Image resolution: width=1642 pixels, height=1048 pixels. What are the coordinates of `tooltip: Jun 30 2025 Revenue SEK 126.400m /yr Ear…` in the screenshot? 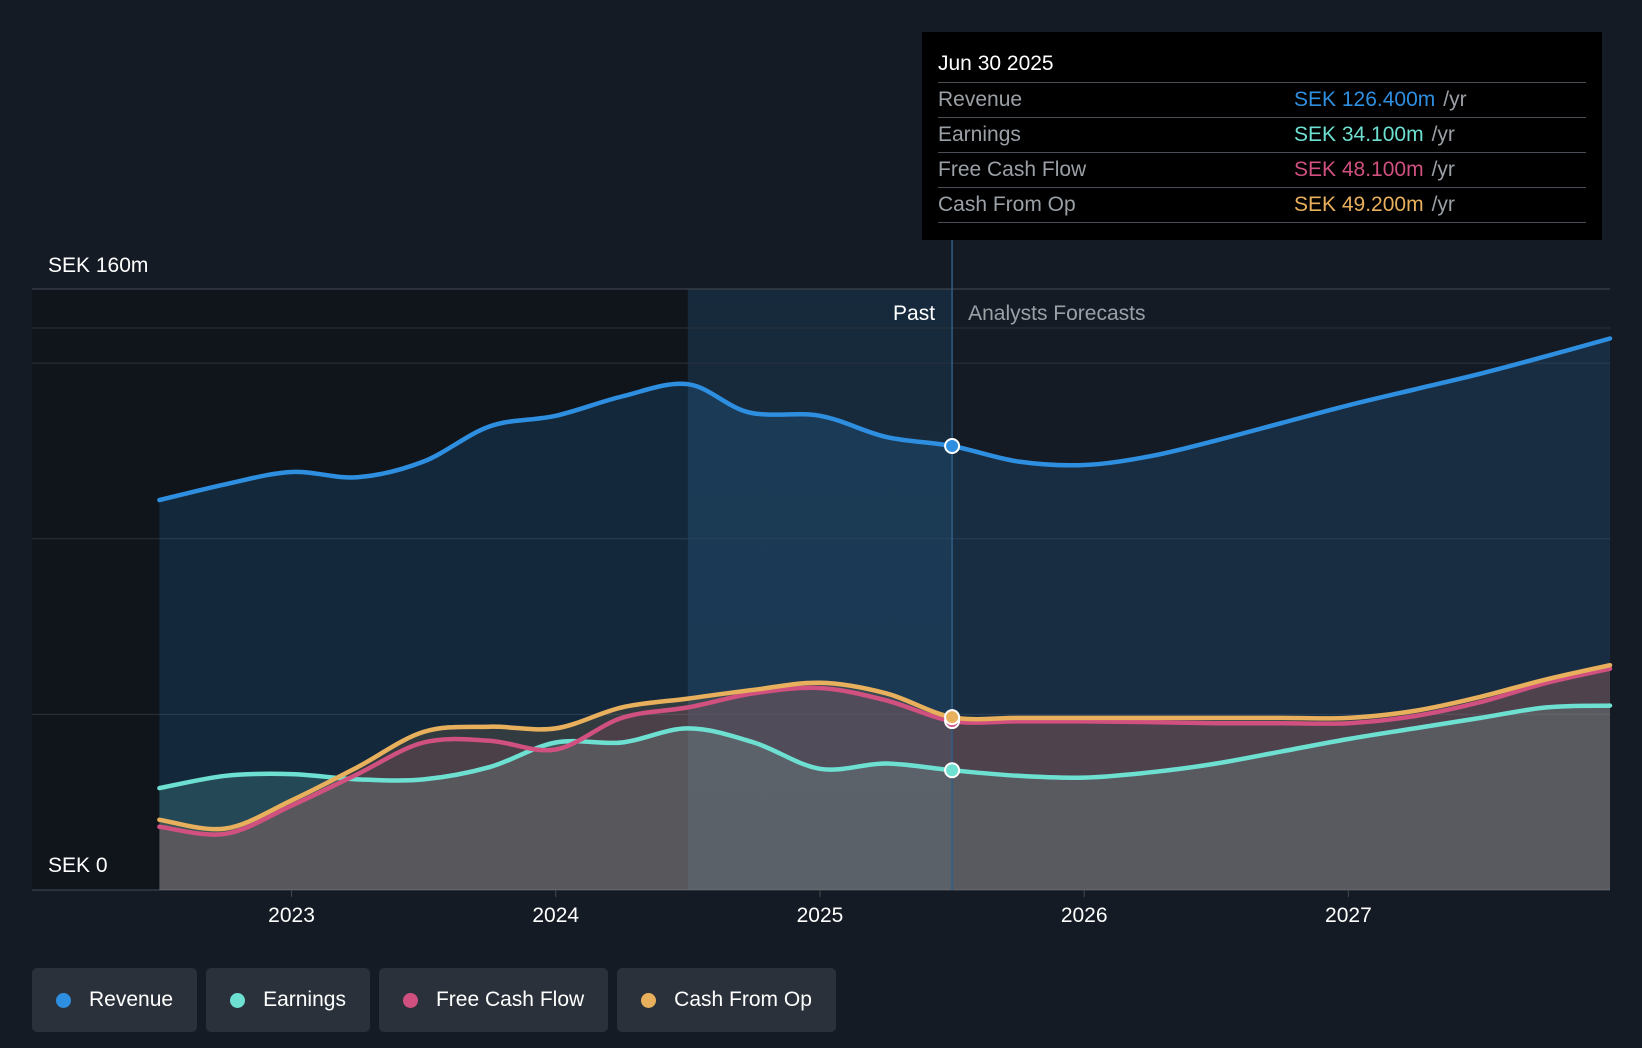 It's located at (1262, 136).